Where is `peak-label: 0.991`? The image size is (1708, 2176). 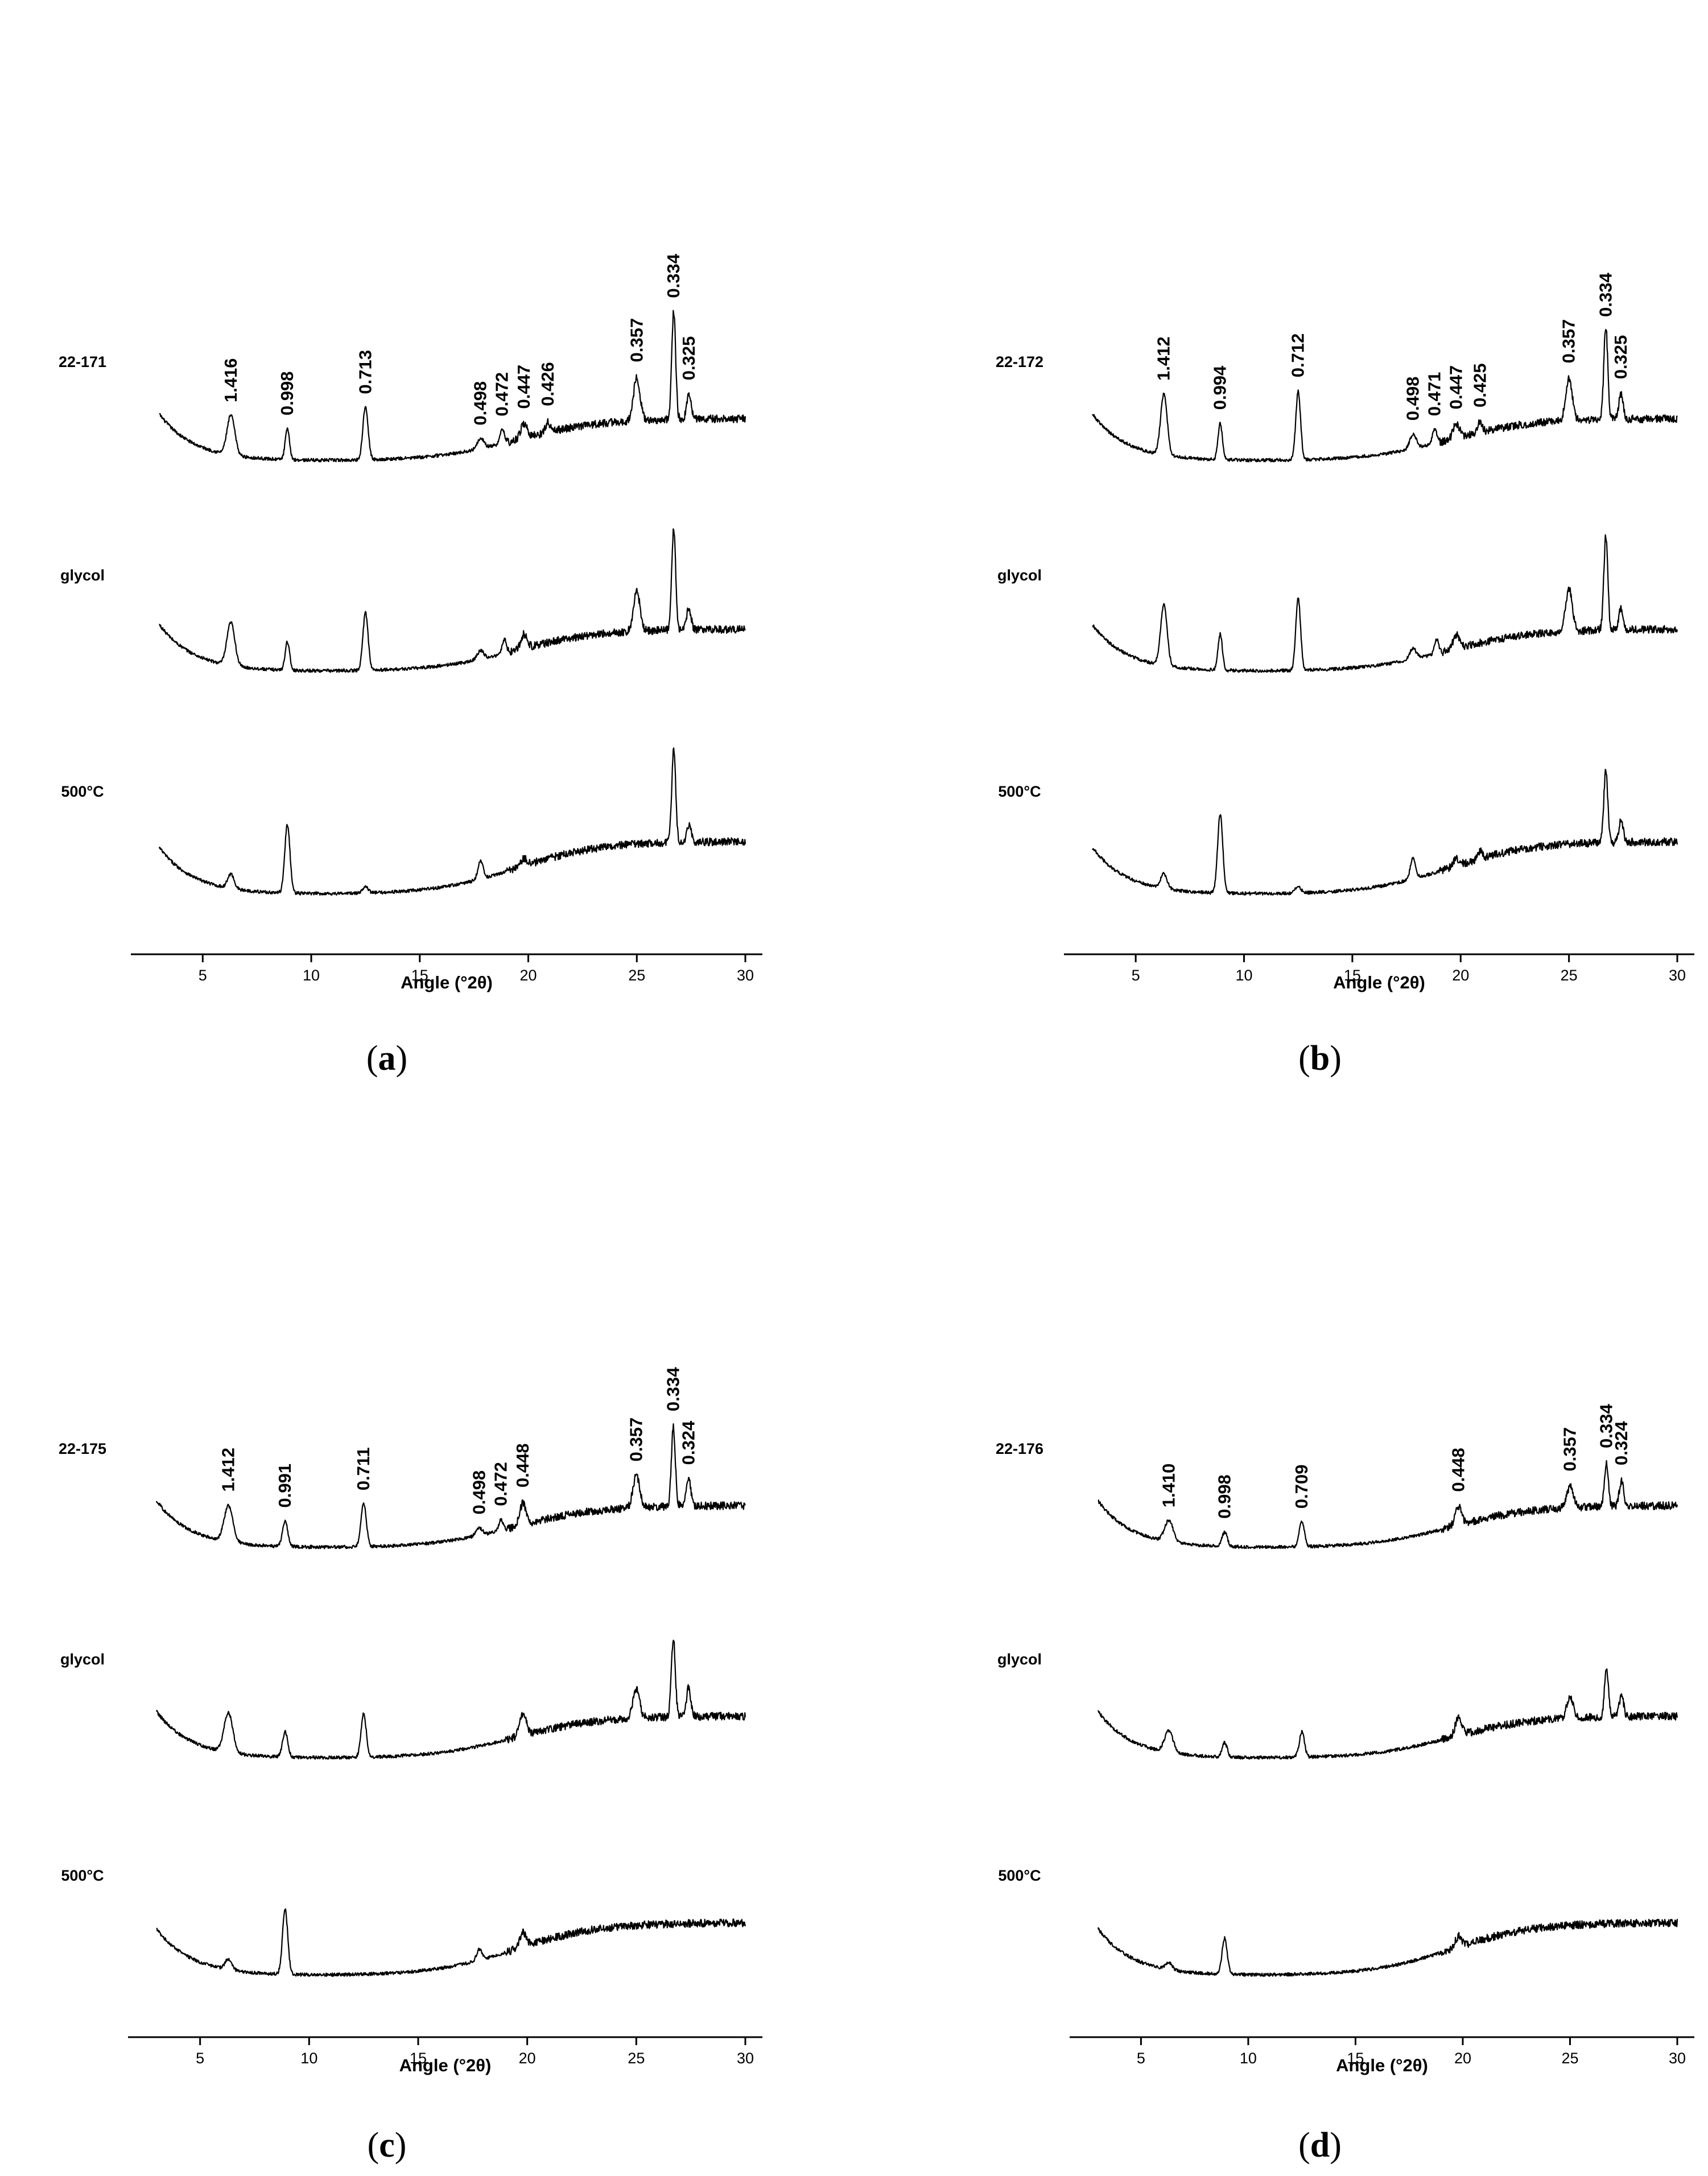 peak-label: 0.991 is located at coordinates (285, 1486).